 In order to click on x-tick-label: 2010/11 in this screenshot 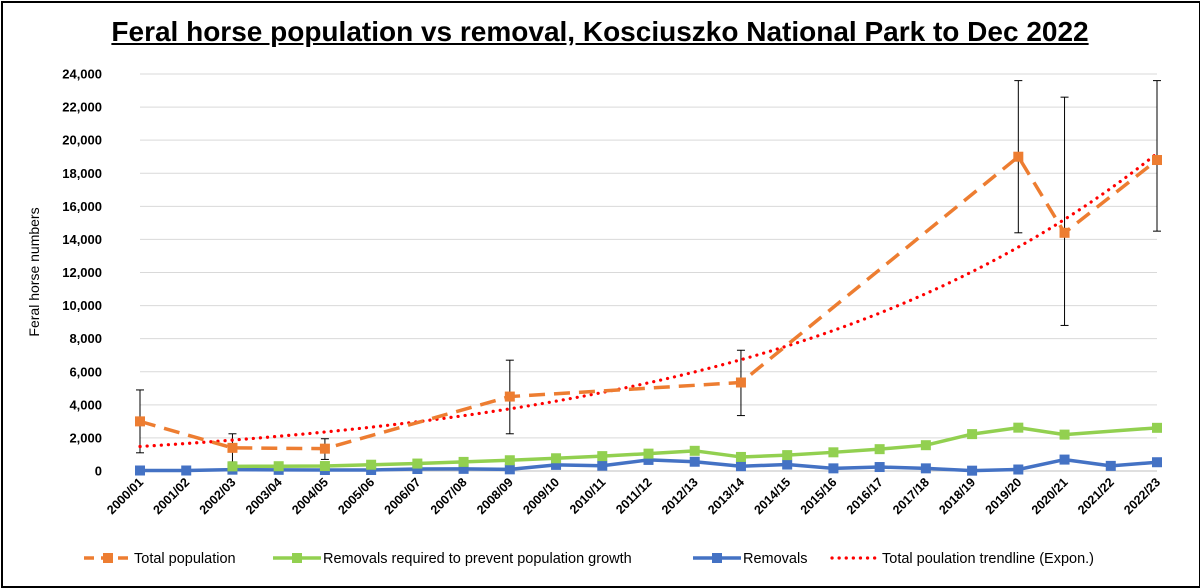, I will do `click(587, 495)`.